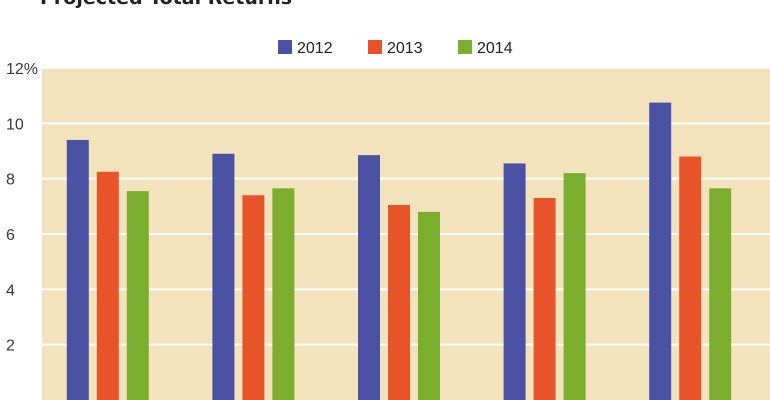 The height and width of the screenshot is (400, 770). Describe the element at coordinates (315, 48) in the screenshot. I see `legend-label-2012: 2012` at that location.